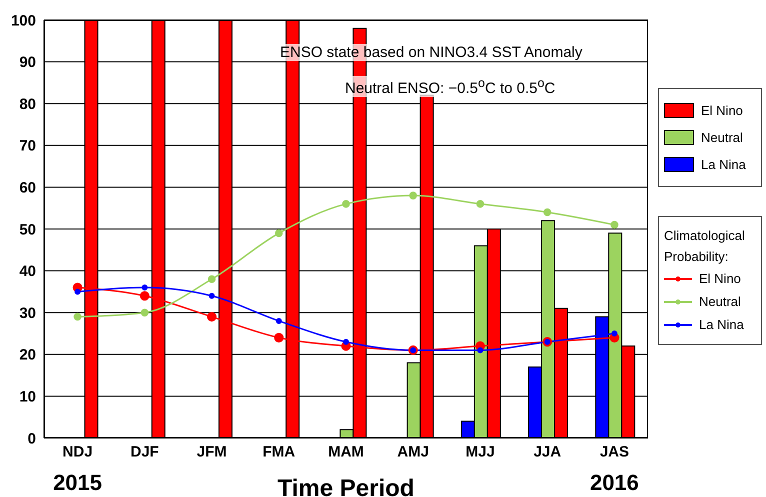  I want to click on y-tick-label: 80, so click(27, 104).